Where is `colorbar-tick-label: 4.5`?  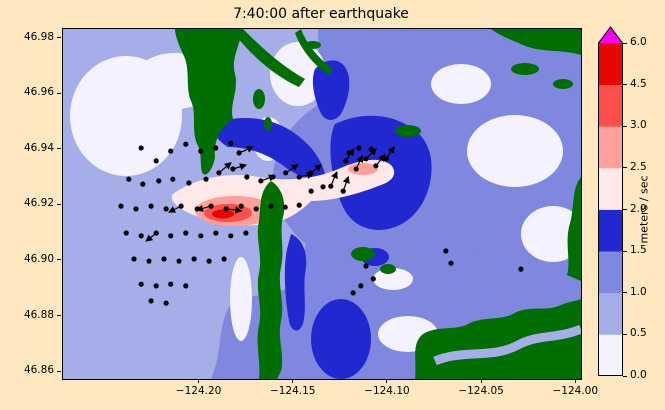
colorbar-tick-label: 4.5 is located at coordinates (638, 83).